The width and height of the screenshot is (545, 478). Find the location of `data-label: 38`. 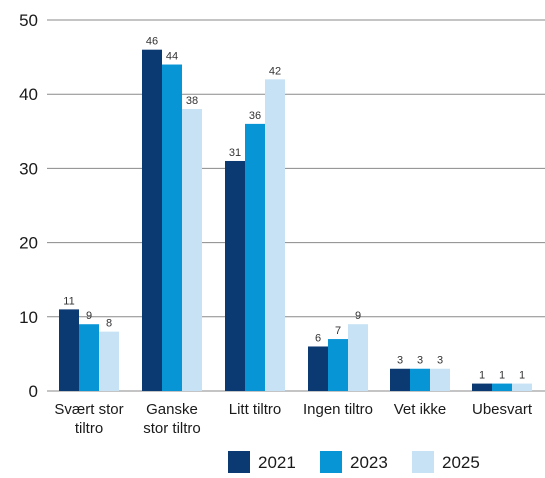

data-label: 38 is located at coordinates (192, 101).